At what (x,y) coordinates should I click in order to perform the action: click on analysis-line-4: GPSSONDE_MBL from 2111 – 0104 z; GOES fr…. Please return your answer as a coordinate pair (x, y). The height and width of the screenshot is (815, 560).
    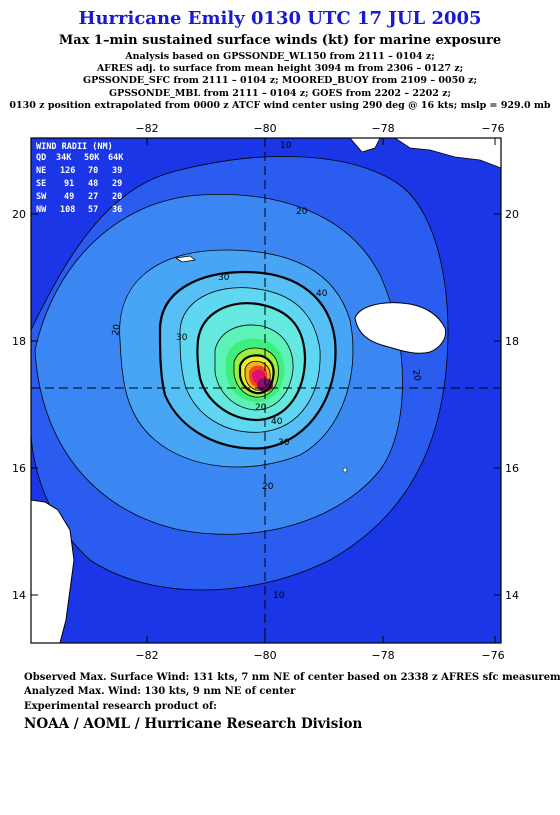
    Looking at the image, I should click on (280, 93).